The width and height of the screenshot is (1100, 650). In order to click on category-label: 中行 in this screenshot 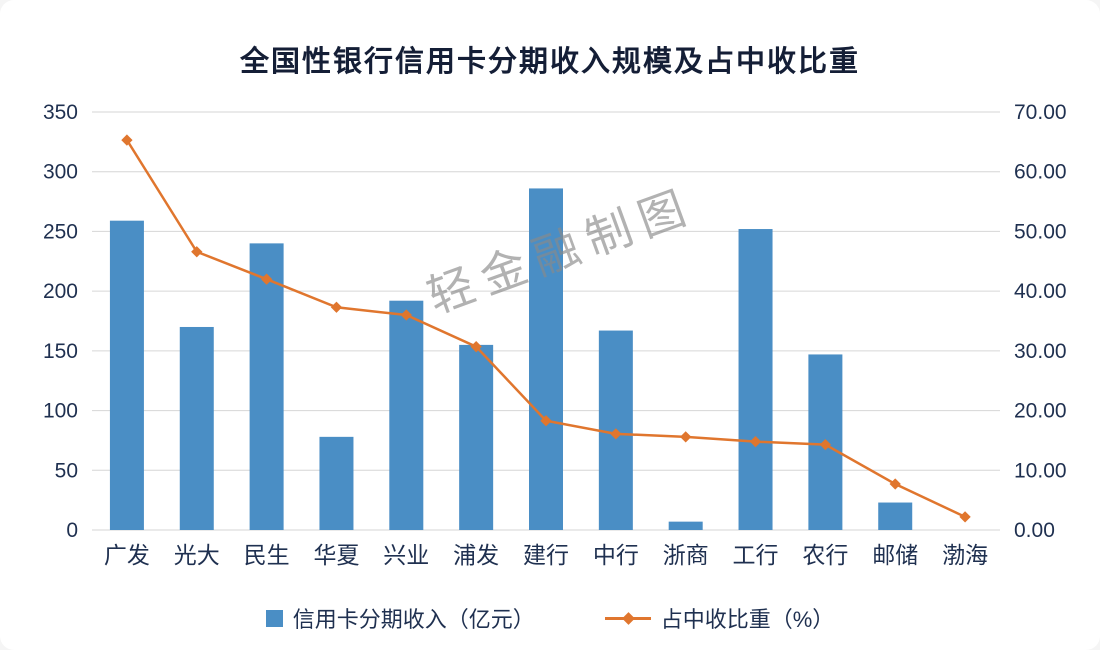, I will do `click(616, 555)`.